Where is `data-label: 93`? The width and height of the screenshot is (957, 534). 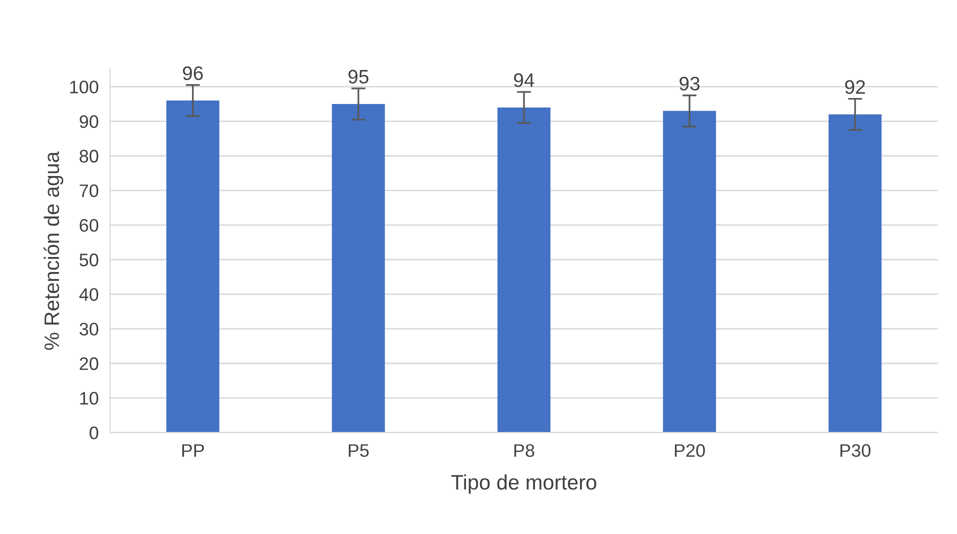 data-label: 93 is located at coordinates (690, 83).